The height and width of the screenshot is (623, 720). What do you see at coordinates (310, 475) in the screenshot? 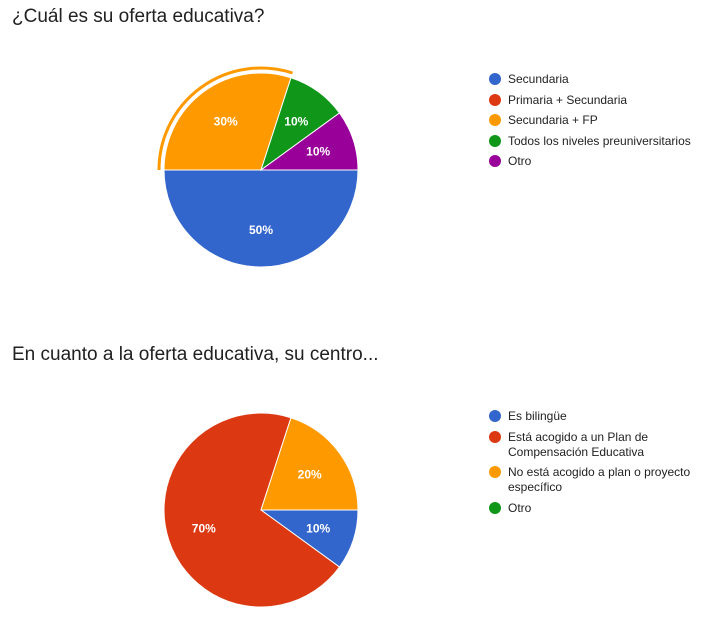
I see `data-label-no-esta-acogido-a-plan-o-proyecto-especifico: 20%` at bounding box center [310, 475].